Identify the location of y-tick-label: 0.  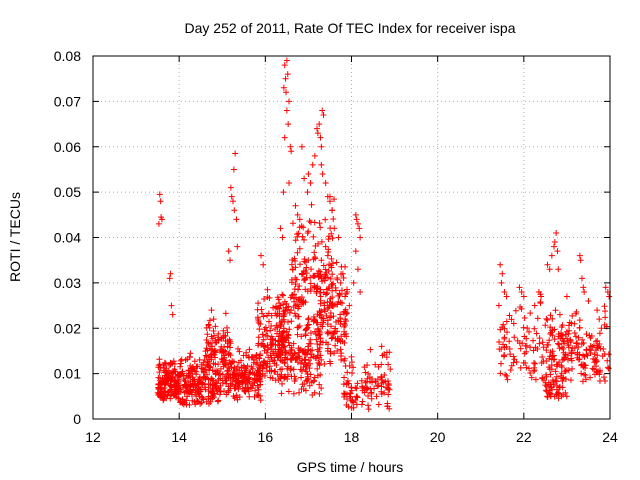
(77, 419).